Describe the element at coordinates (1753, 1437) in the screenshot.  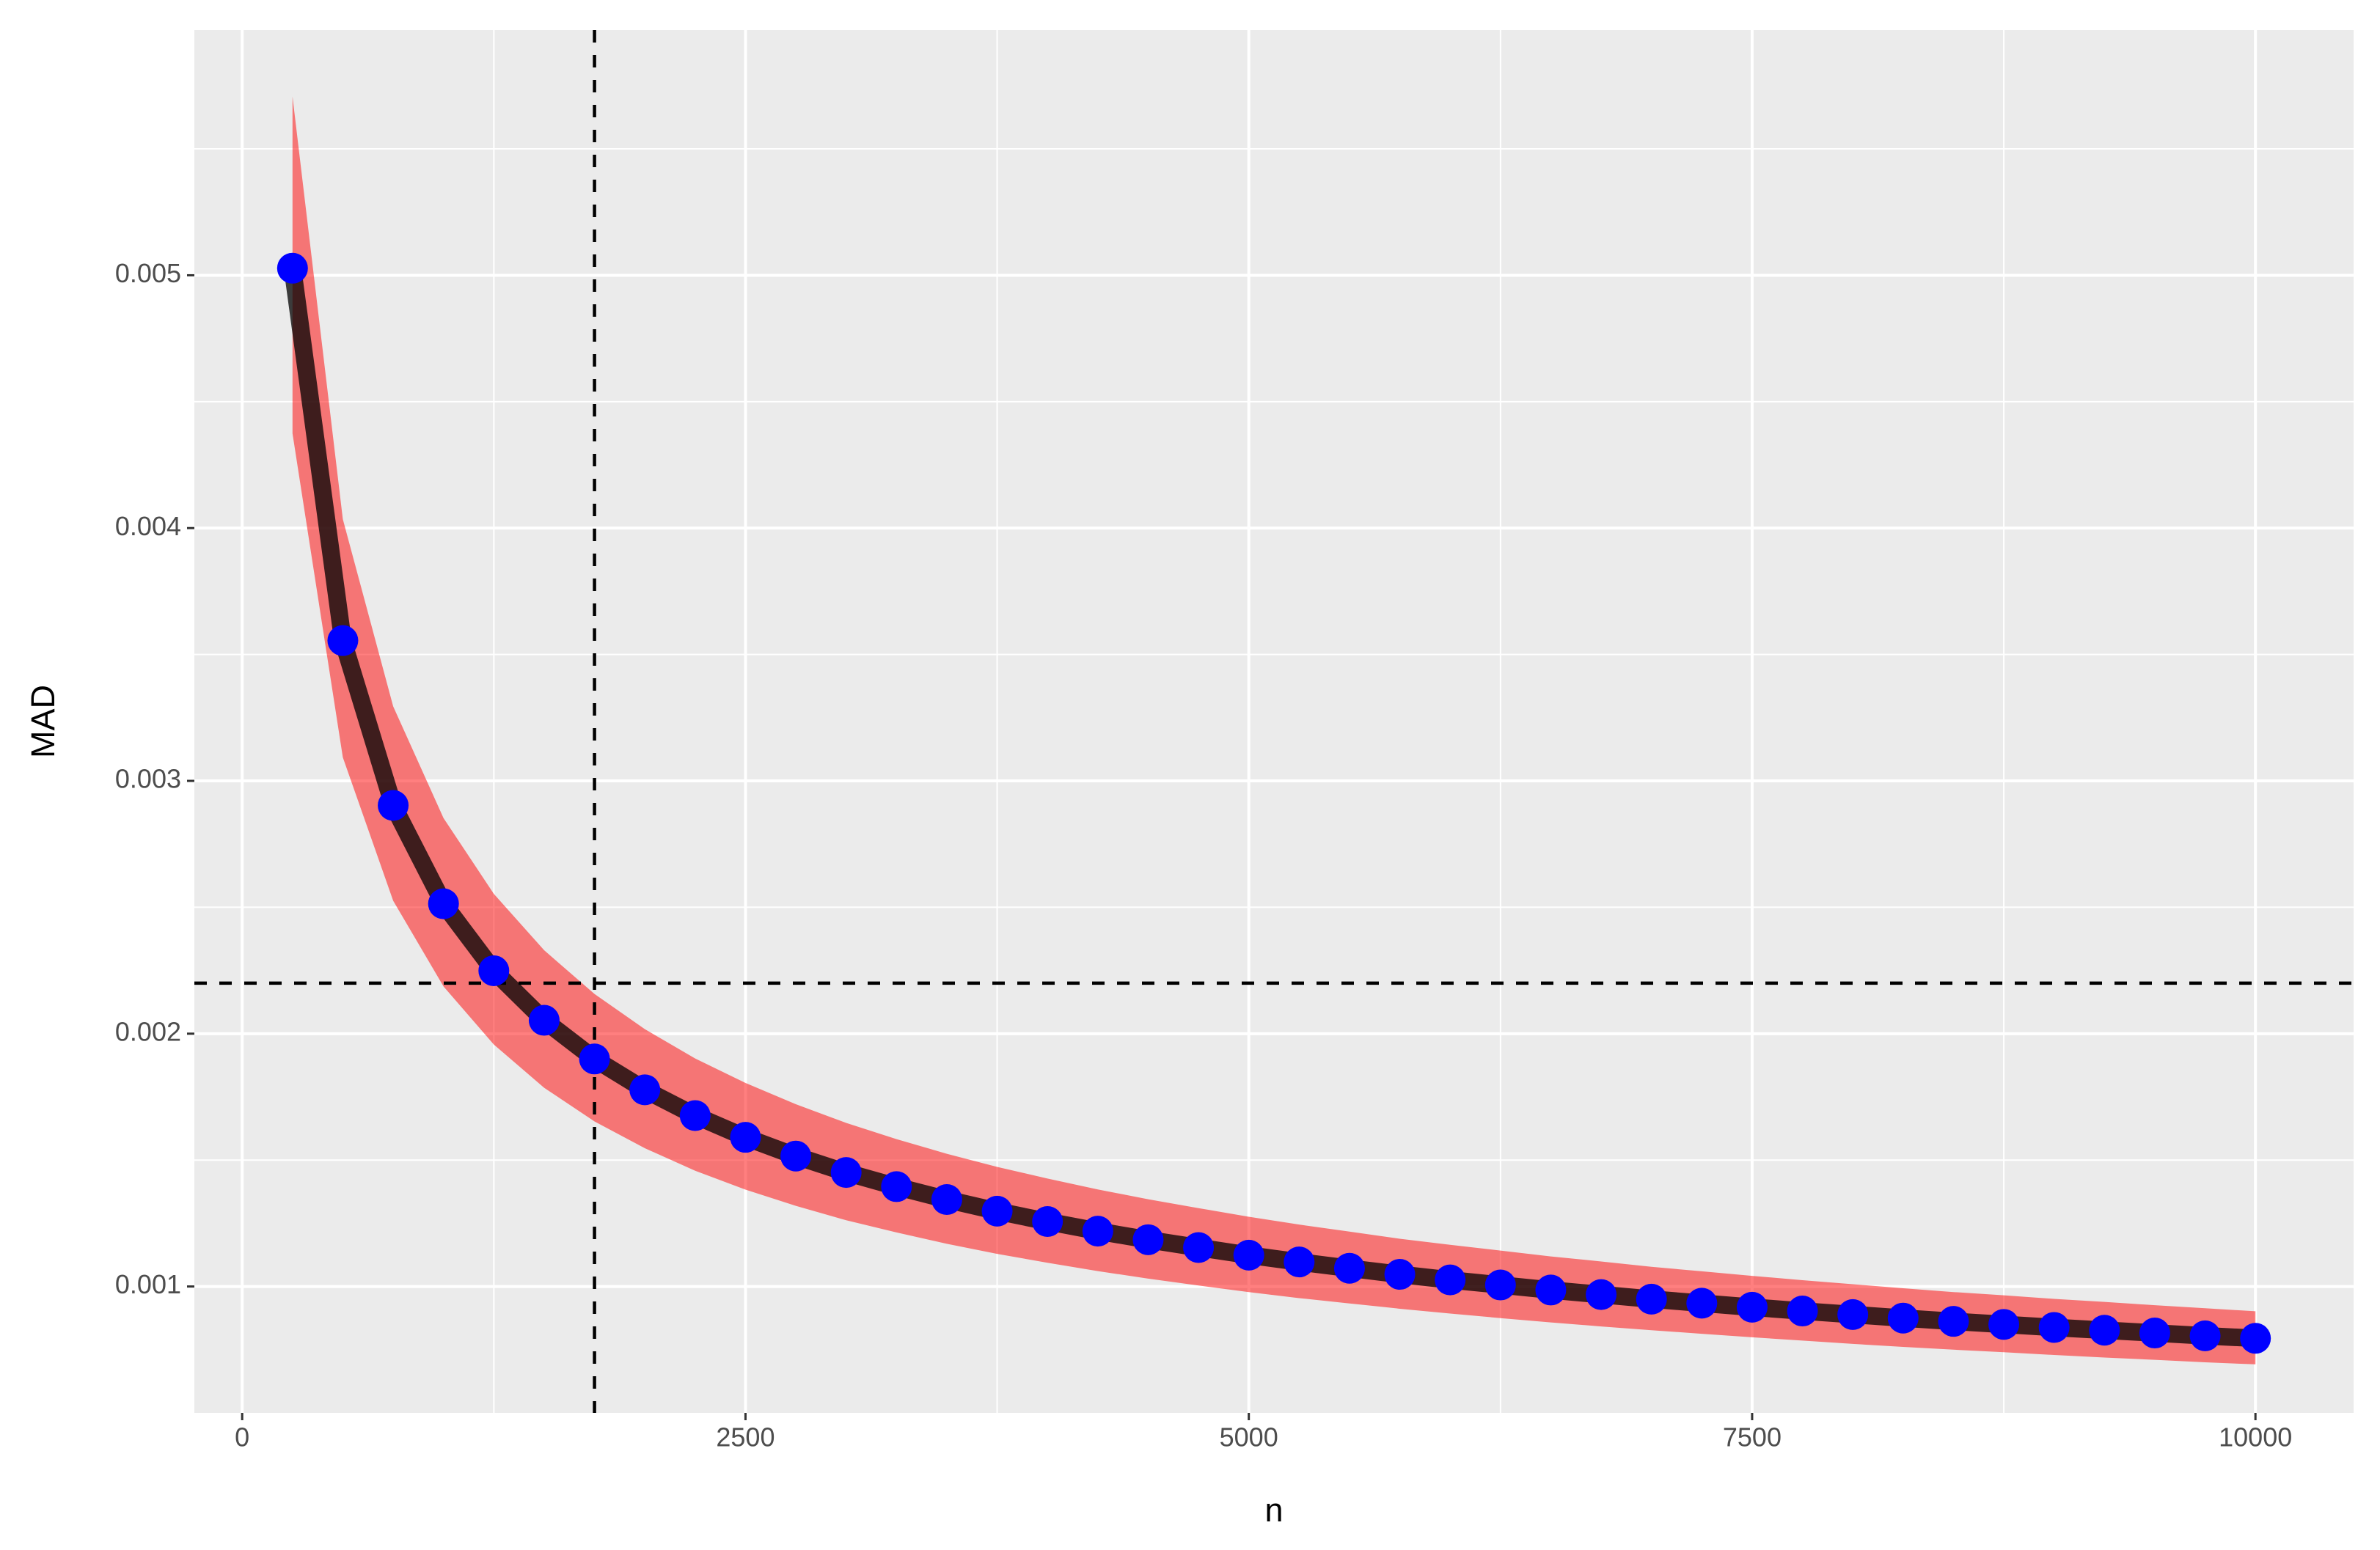
I see `x-tick-label: 7500` at that location.